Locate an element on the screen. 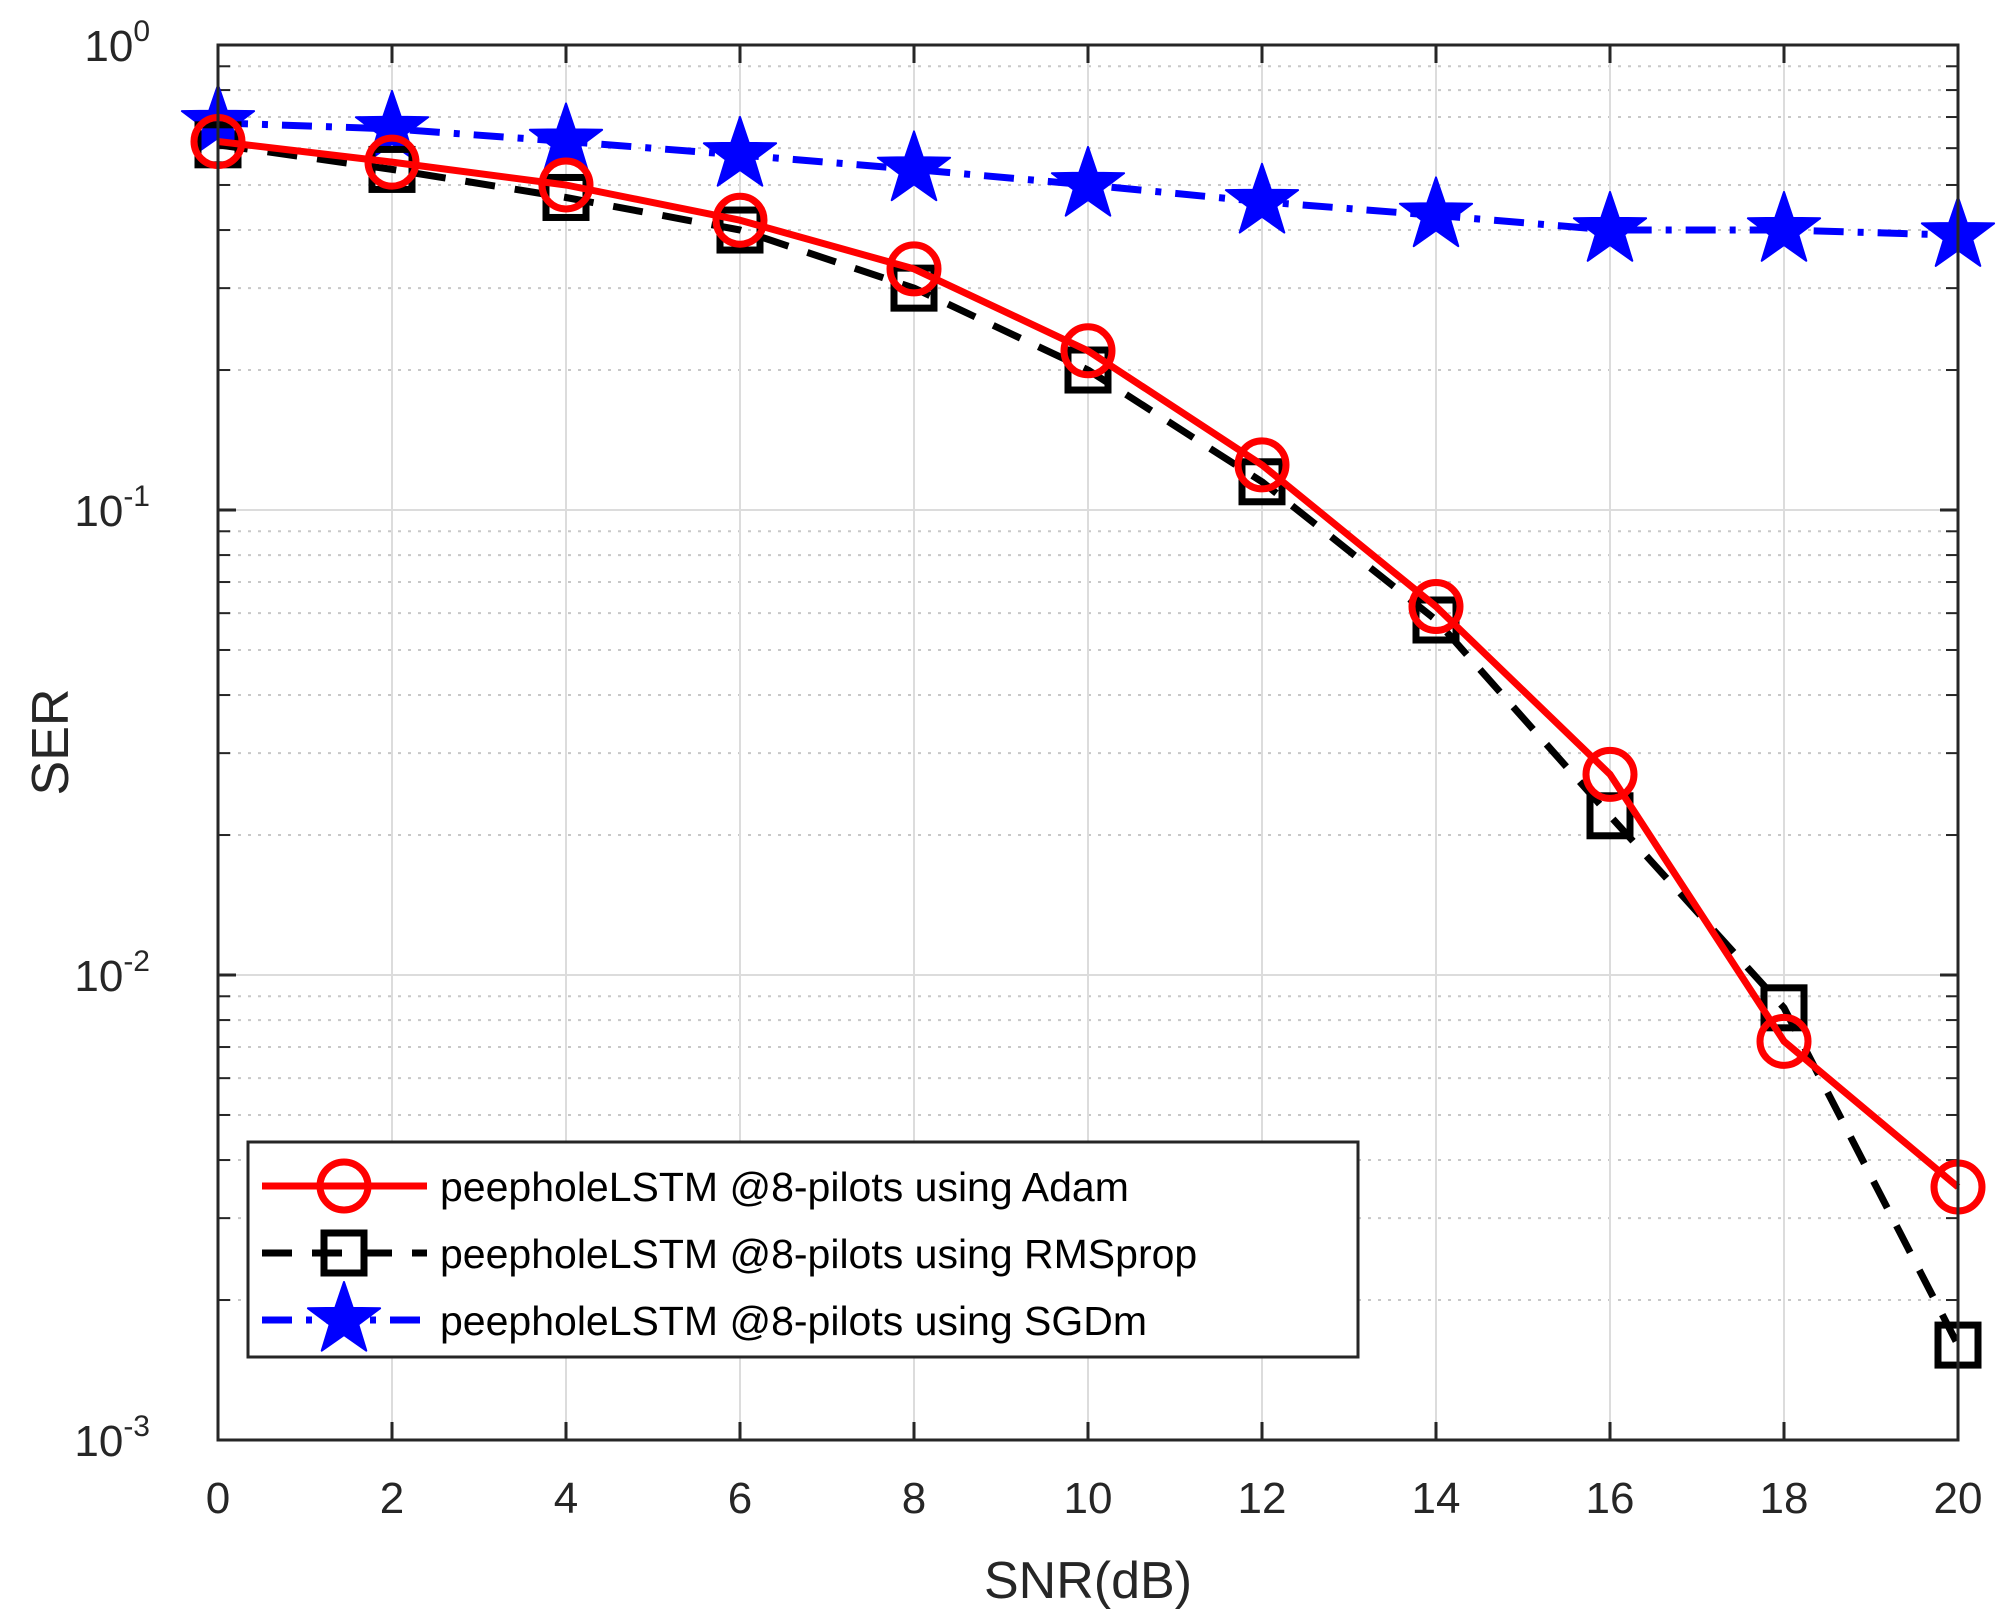  y-tick-exponent: 0 is located at coordinates (141, 31).